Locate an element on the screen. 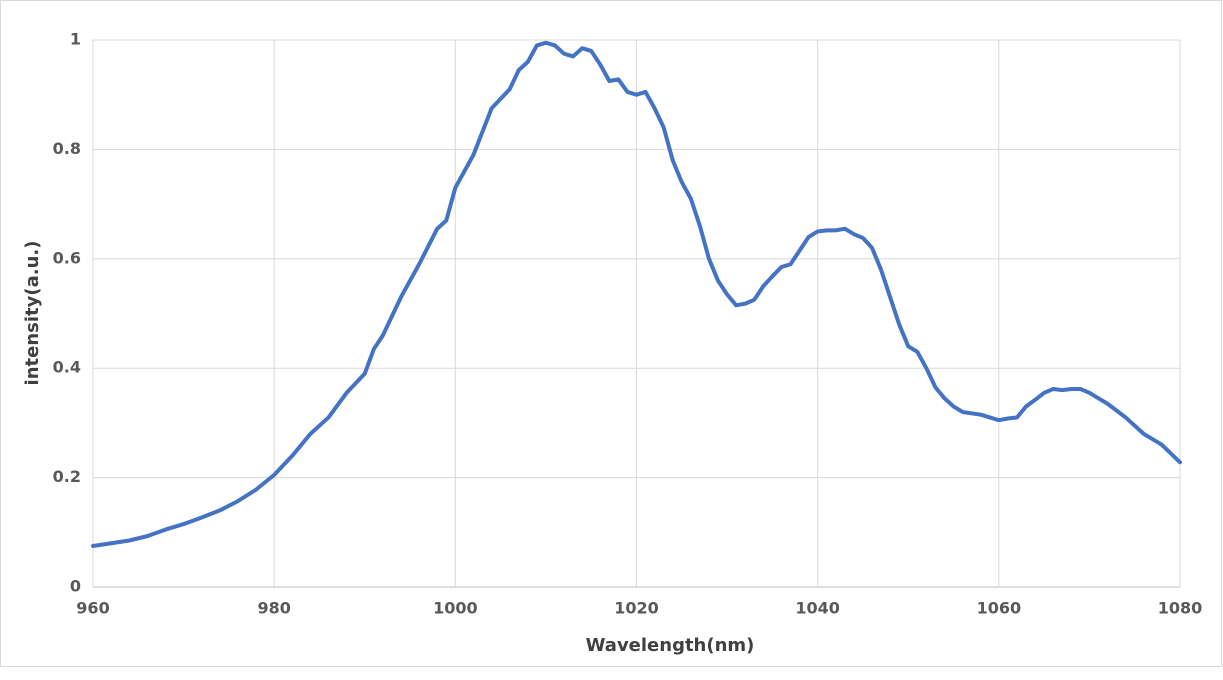 The width and height of the screenshot is (1223, 680). y-tick-label: 0.8 is located at coordinates (67, 148).